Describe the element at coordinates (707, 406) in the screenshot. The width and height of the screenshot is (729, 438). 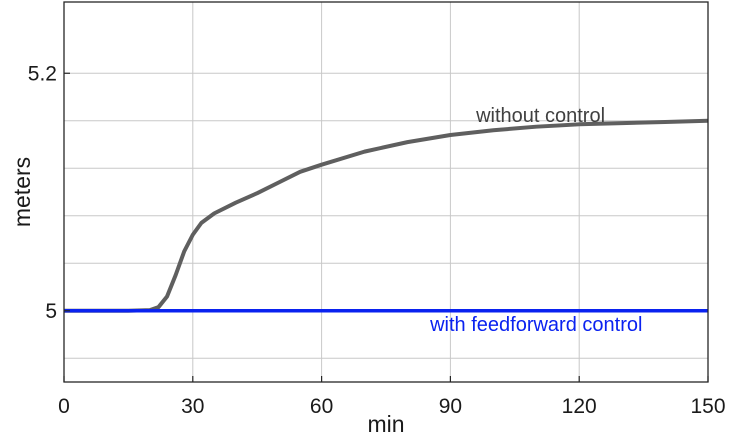
I see `x-tick-label: 150` at that location.